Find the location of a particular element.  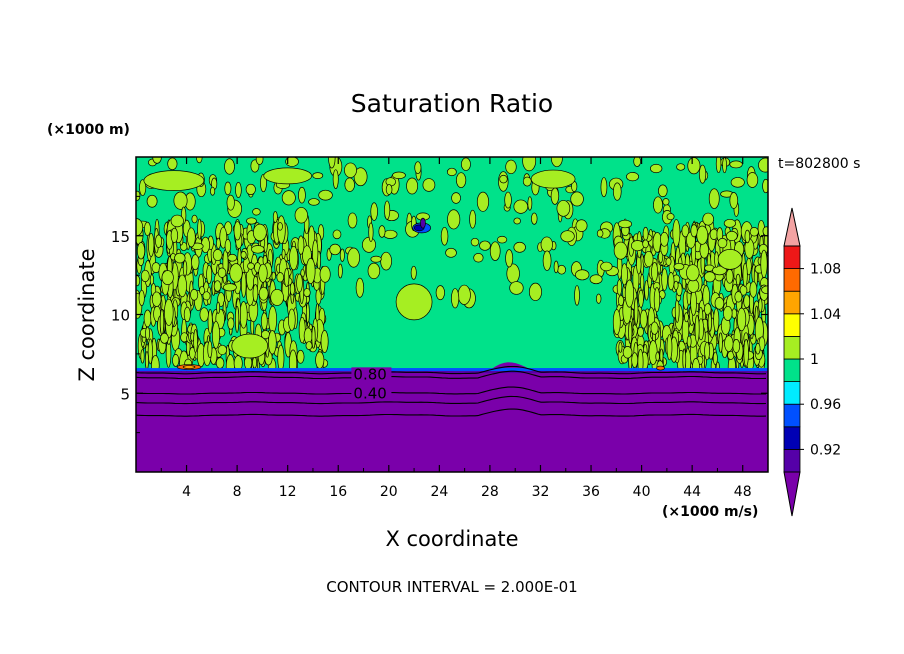

y-tick-label: 10 is located at coordinates (120, 316).